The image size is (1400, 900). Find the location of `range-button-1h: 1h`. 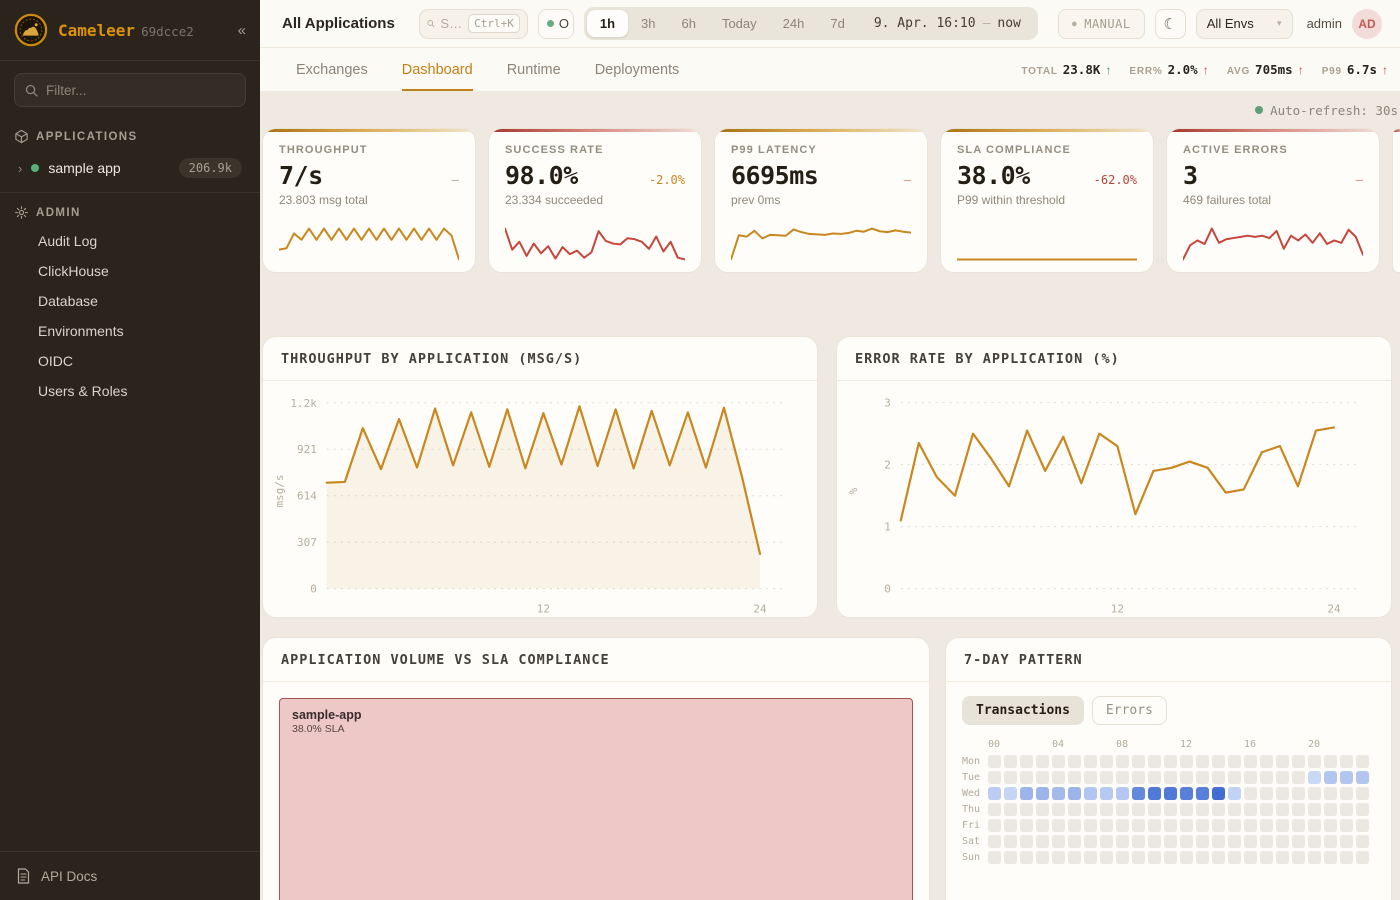

range-button-1h: 1h is located at coordinates (607, 23).